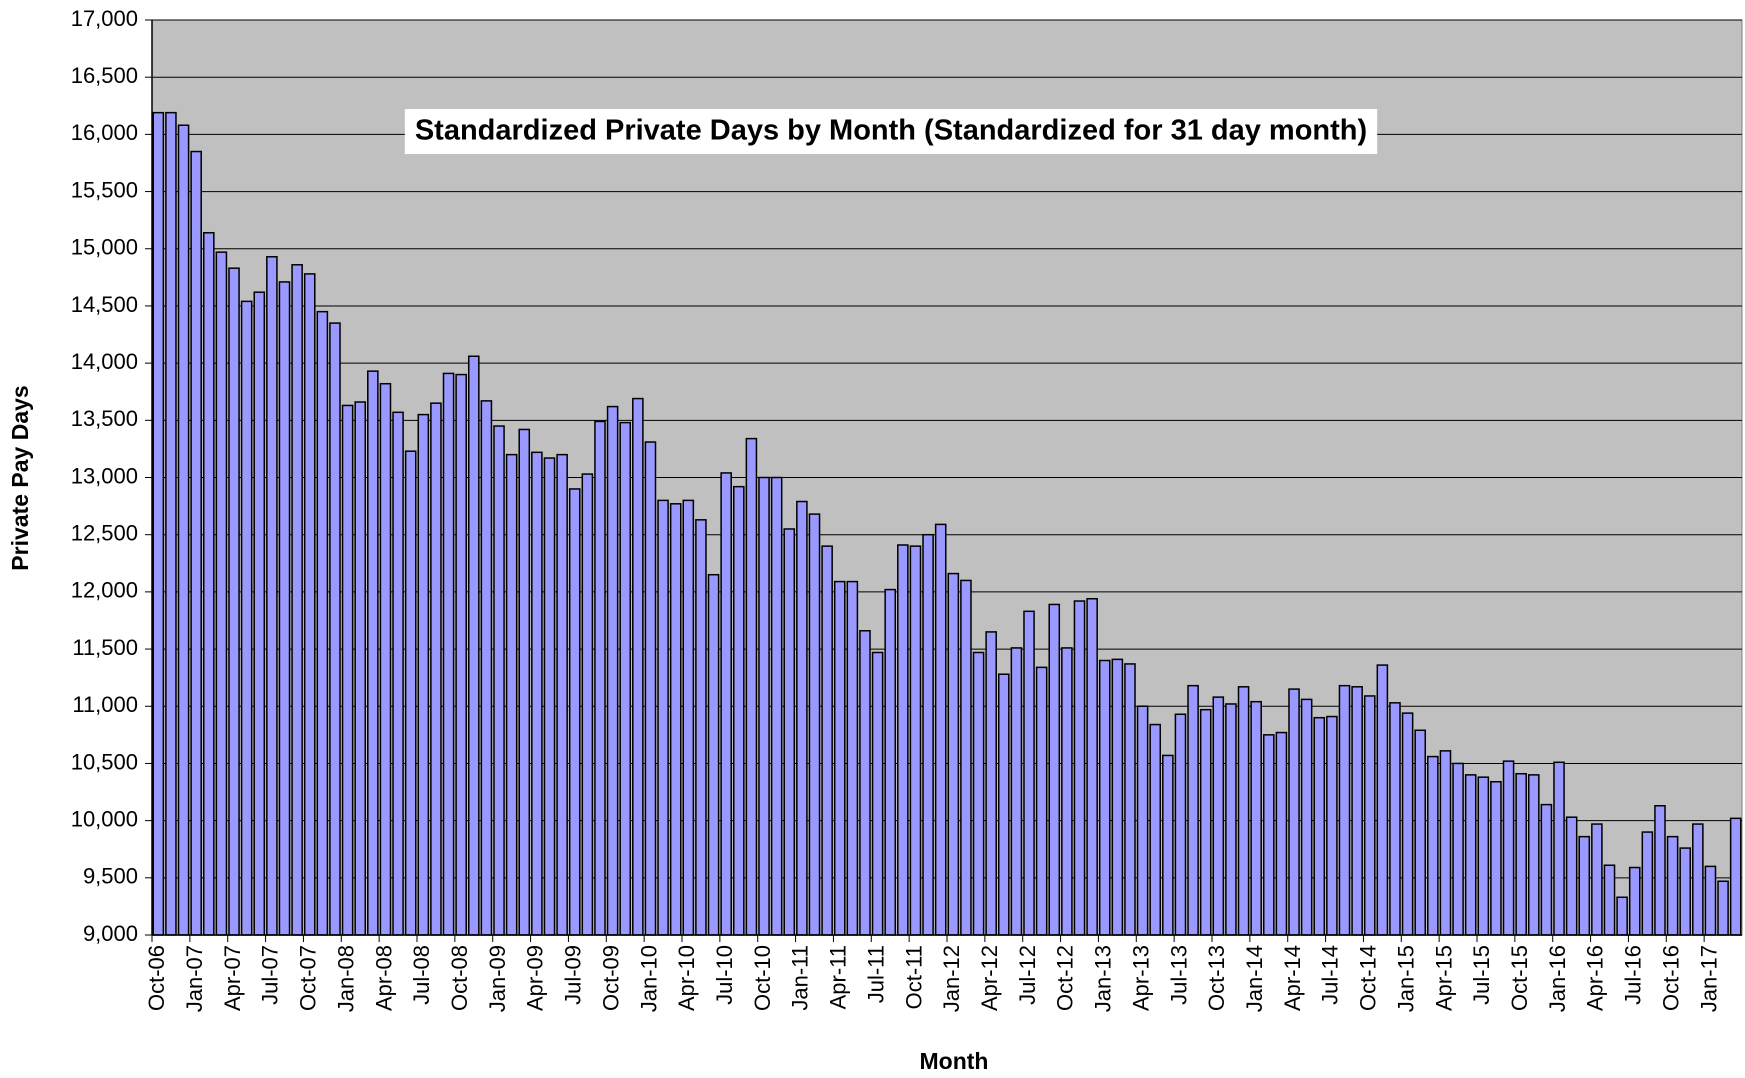  I want to click on y-tick-label: 16,000, so click(104, 132).